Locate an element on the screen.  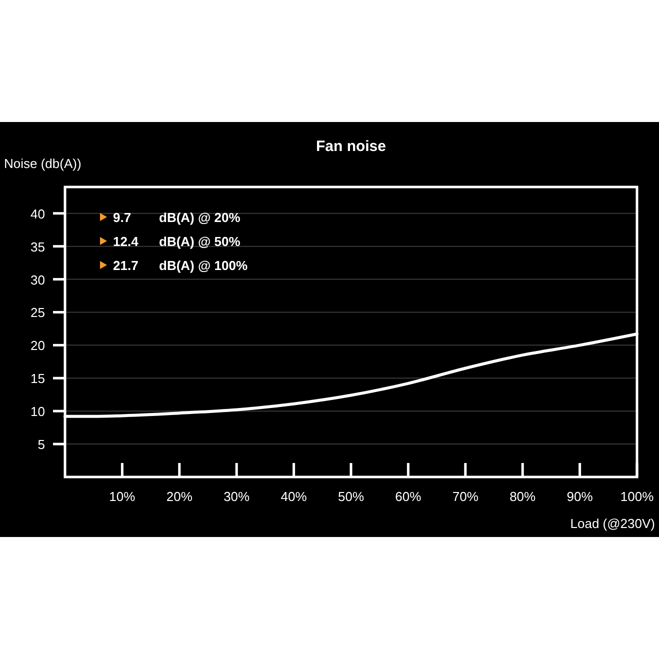
x-tick-label: 90% is located at coordinates (580, 496).